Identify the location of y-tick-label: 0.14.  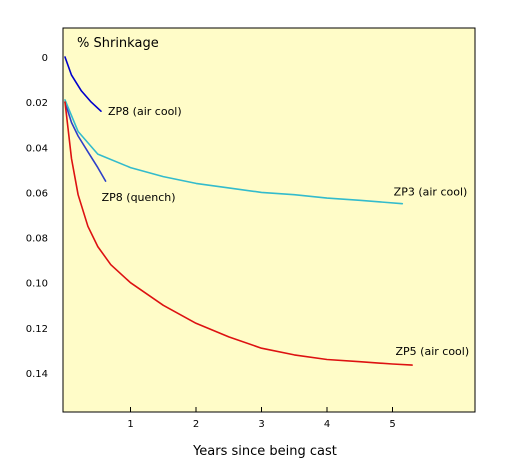
(37, 374).